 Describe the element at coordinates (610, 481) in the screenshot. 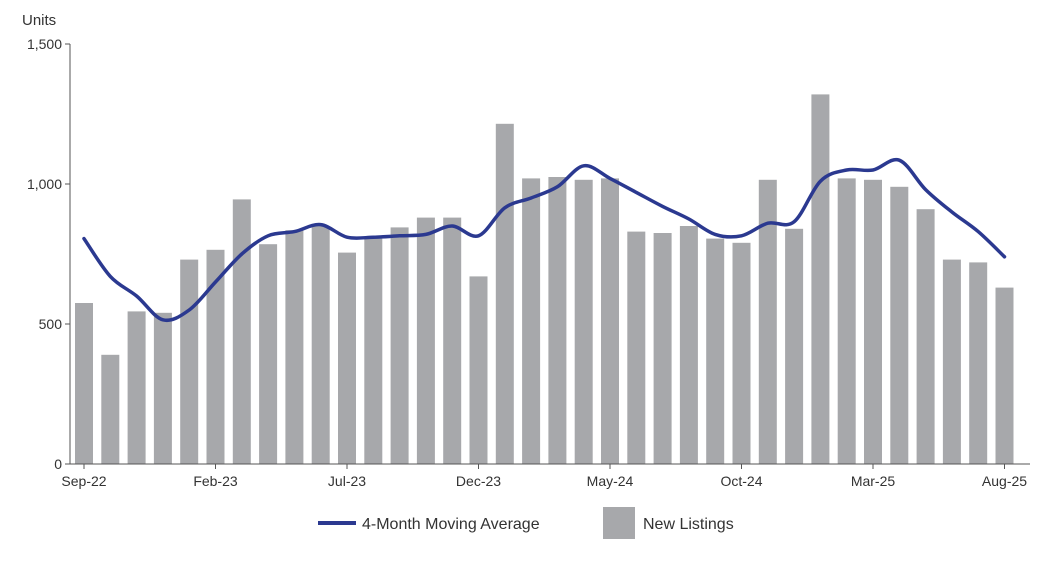

I see `x-tick-label: May-24` at that location.